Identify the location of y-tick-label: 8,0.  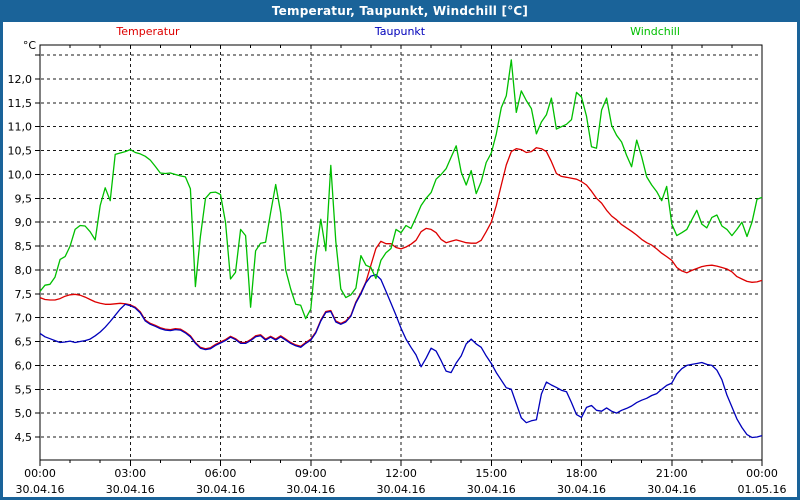
(24, 270).